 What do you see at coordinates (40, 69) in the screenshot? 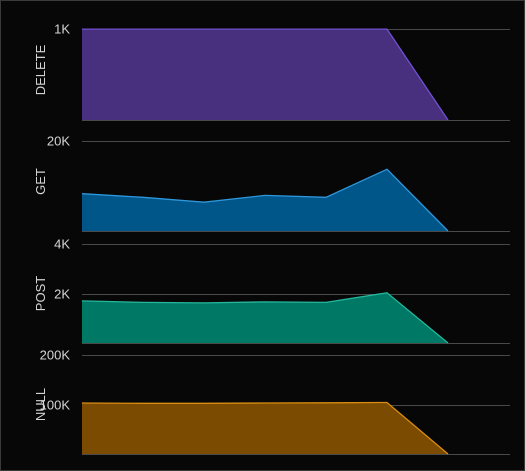
I see `delete-axis-title: DELETE` at bounding box center [40, 69].